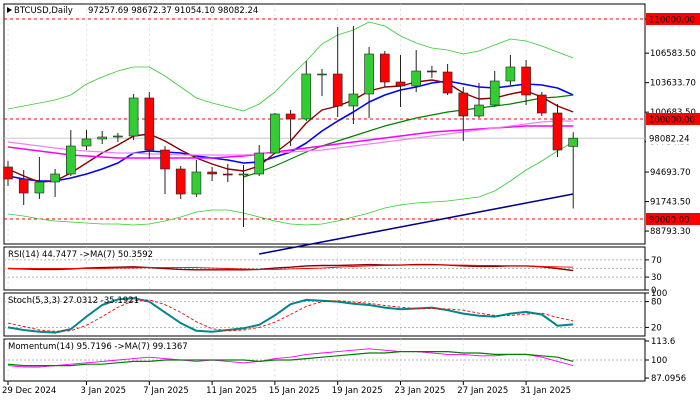  What do you see at coordinates (98, 347) in the screenshot?
I see `momentum-label: Momentum(14) 95.7196 ->MA(7) 99.1367` at bounding box center [98, 347].